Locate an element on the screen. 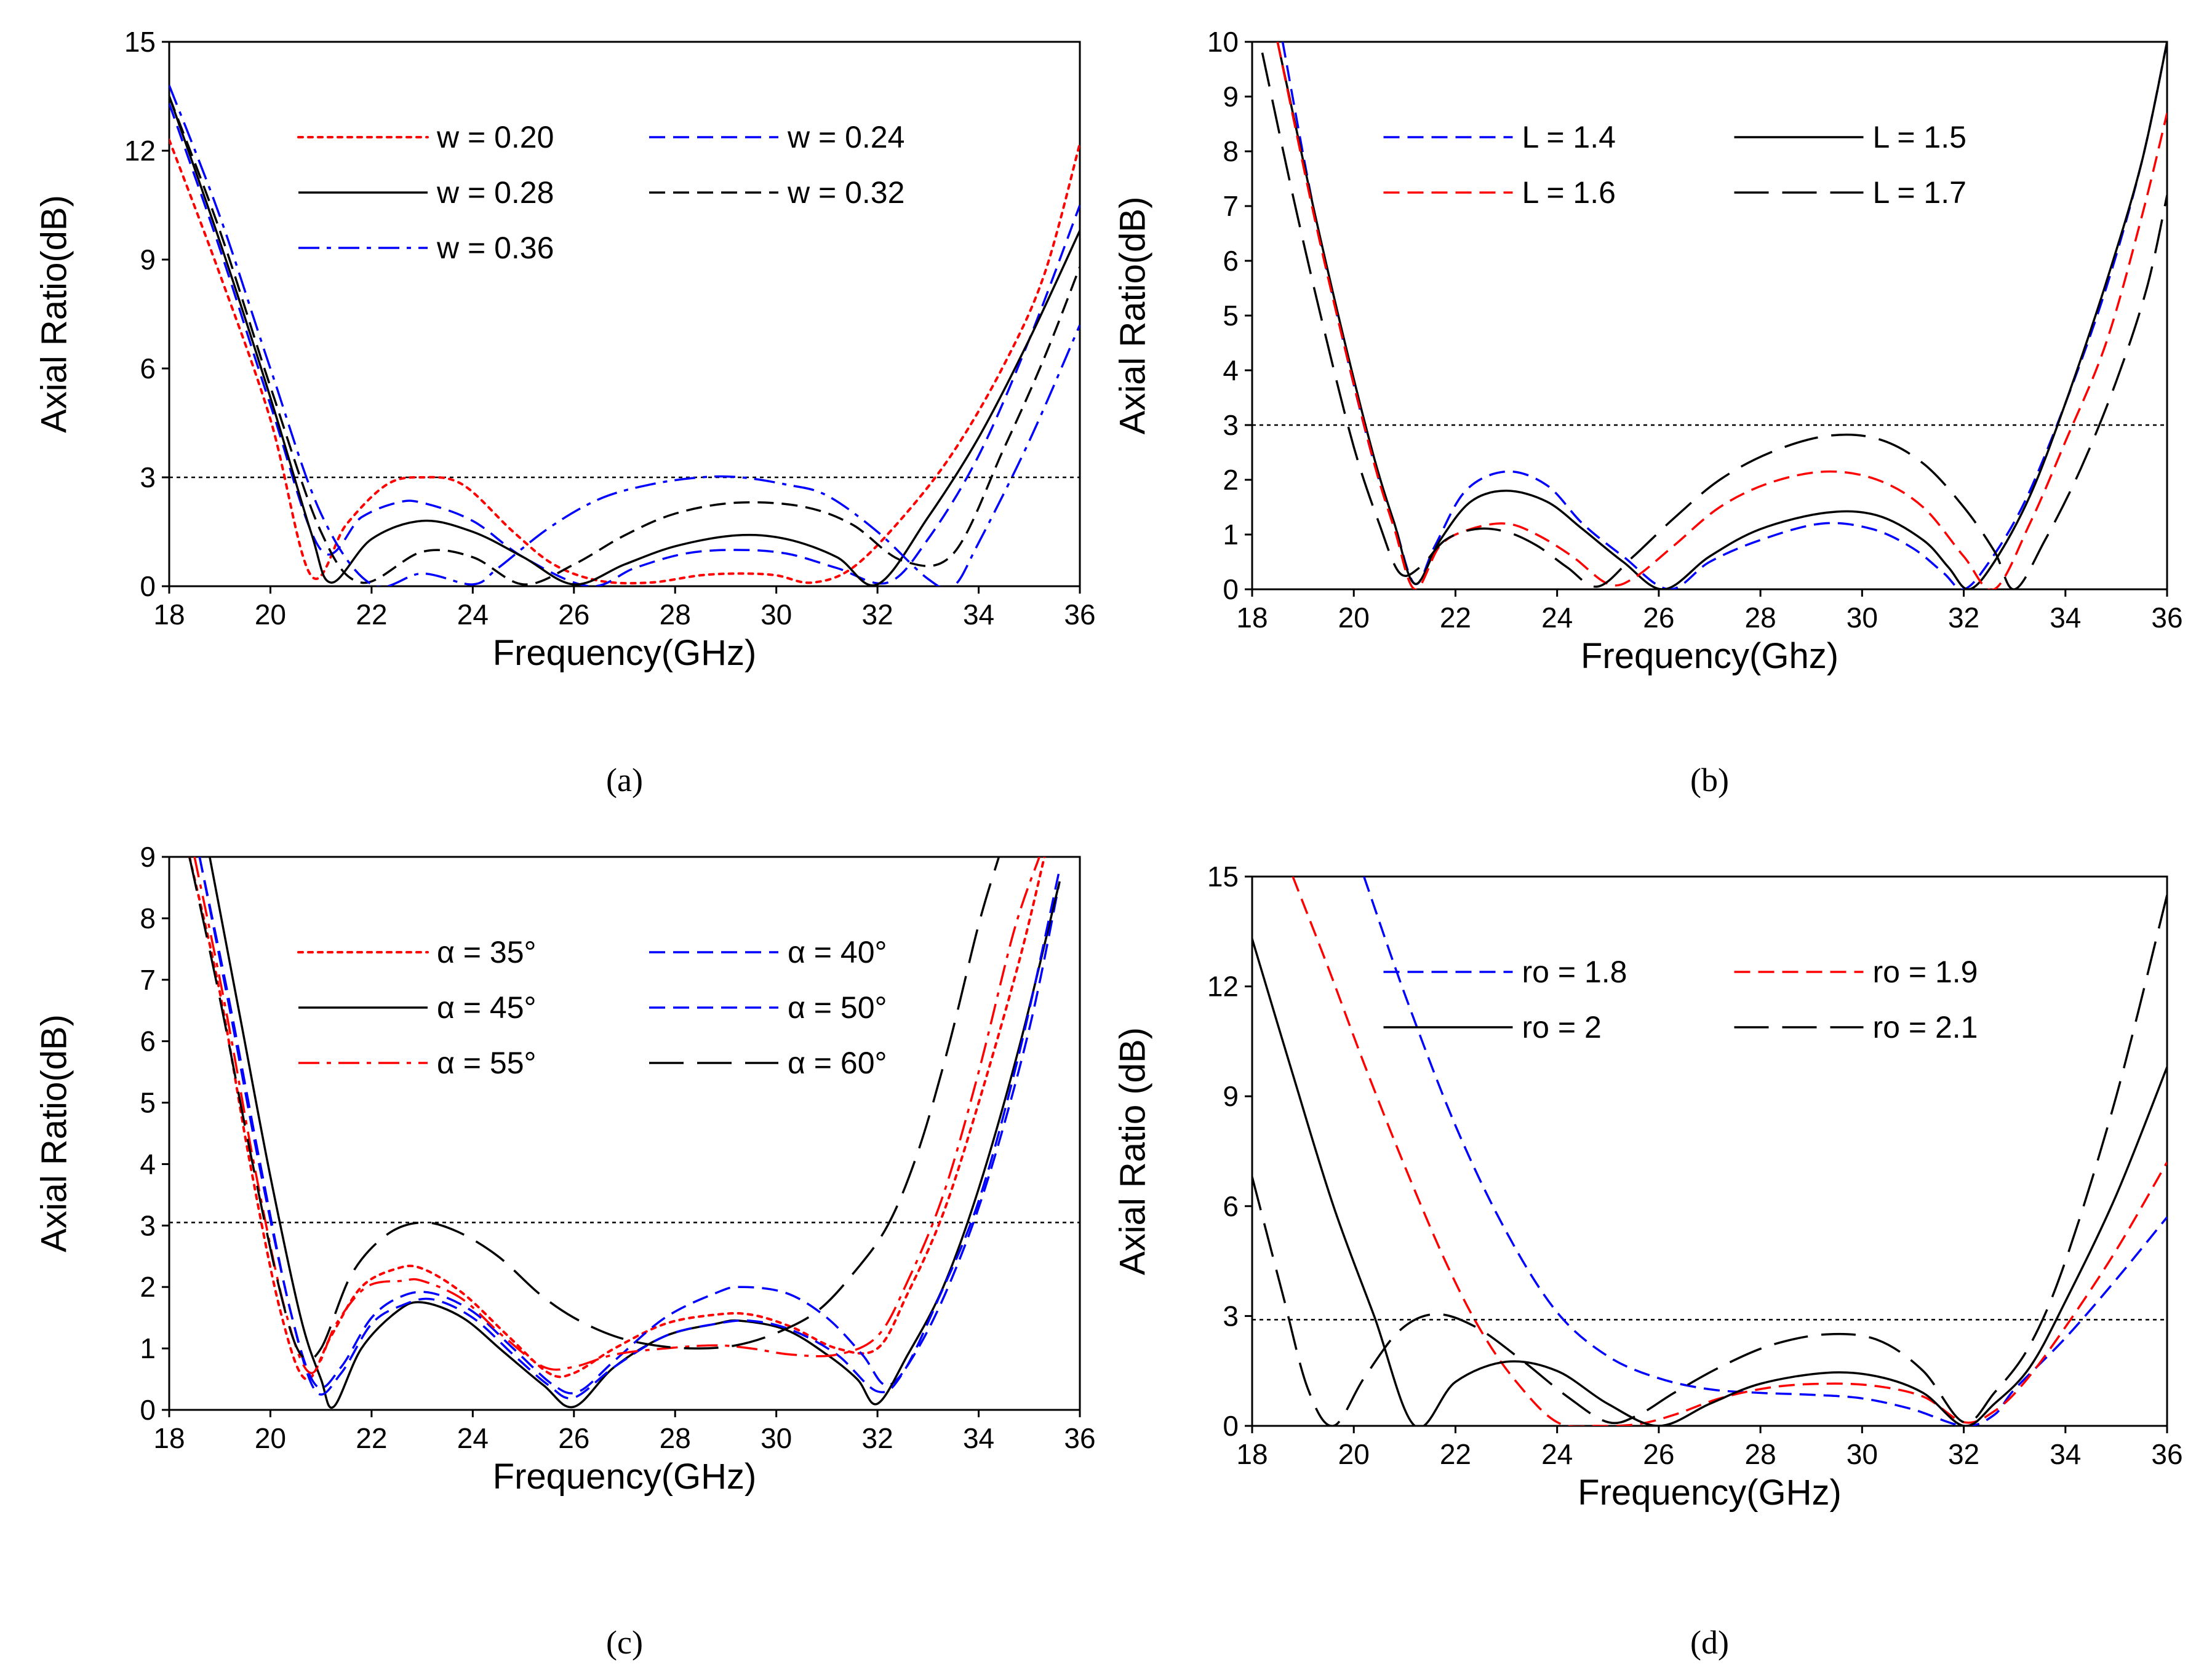 The height and width of the screenshot is (1675, 2212). legend-label: ro = 1.8 is located at coordinates (1574, 972).